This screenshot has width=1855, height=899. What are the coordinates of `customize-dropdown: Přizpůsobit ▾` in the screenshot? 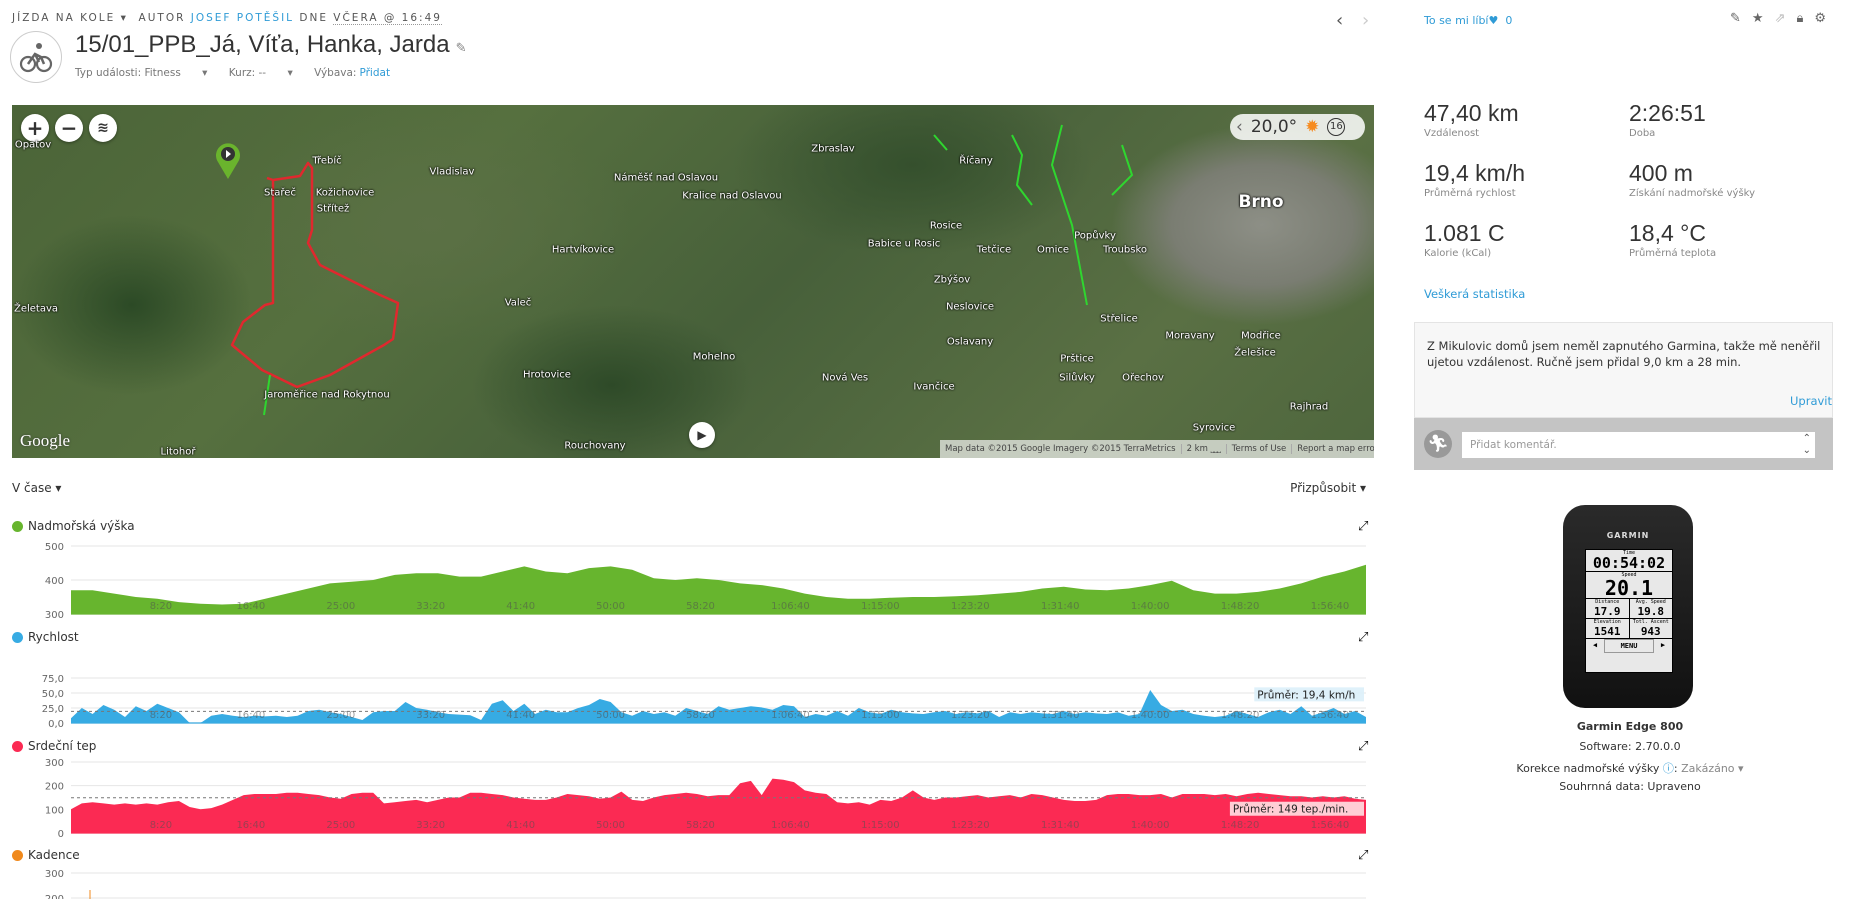 It's located at (1328, 488).